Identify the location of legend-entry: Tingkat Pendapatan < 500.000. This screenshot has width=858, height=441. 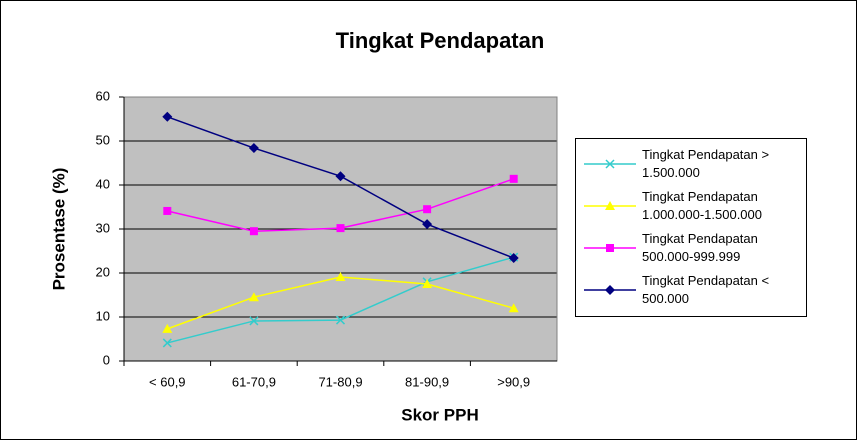
(691, 290).